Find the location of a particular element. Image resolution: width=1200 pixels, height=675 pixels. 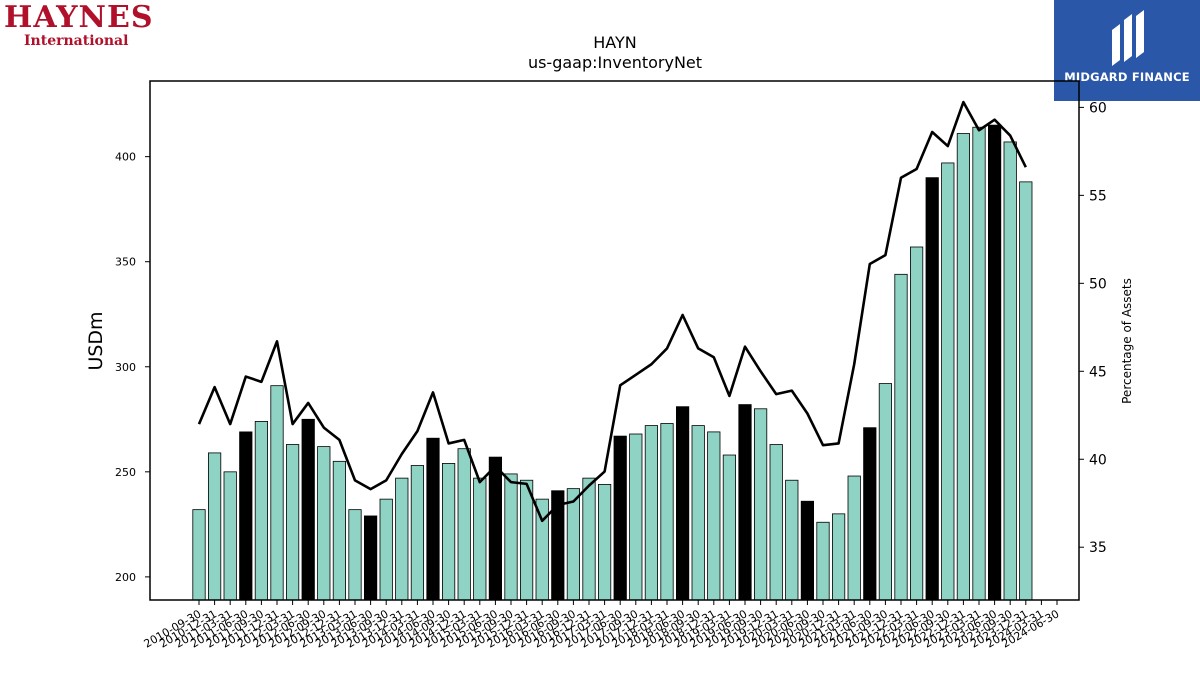

y2-tick-label: 35 is located at coordinates (1098, 548).